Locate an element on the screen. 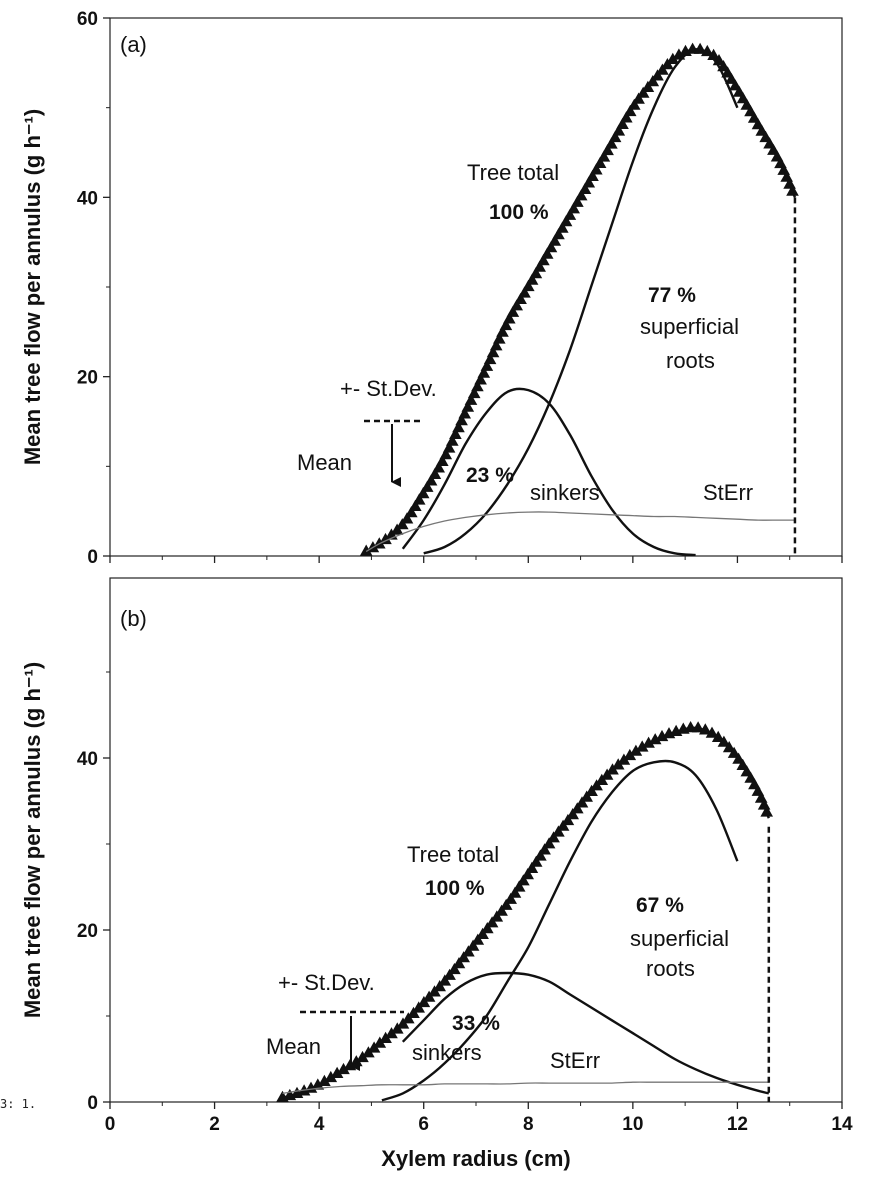 Image resolution: width=872 pixels, height=1178 pixels. panel-a-sinkers-pct: 23 % is located at coordinates (490, 475).